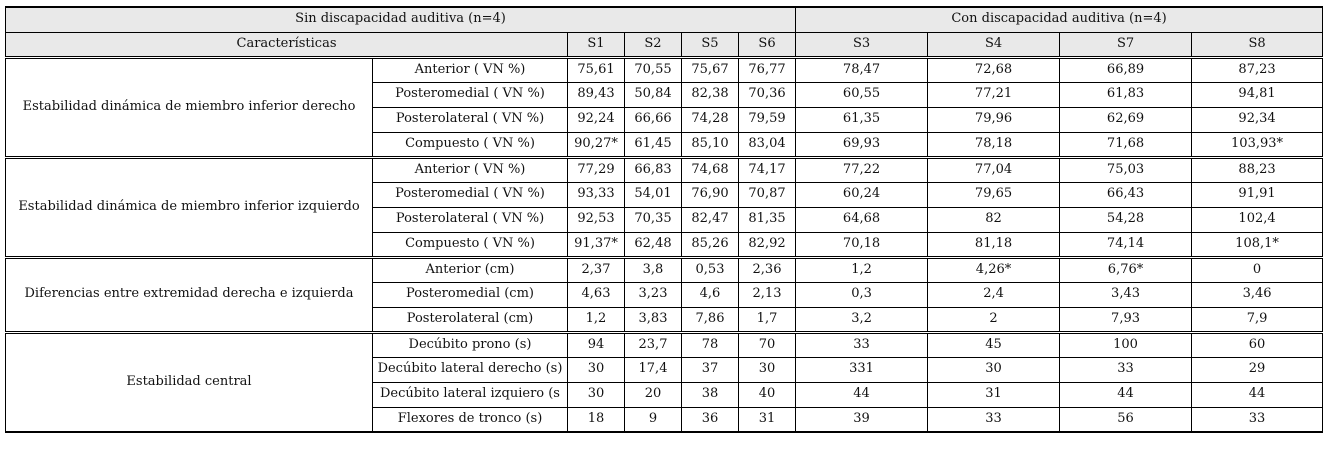  I want to click on group-header-left: Sin discapacidad auditiva (n=4), so click(400, 19).